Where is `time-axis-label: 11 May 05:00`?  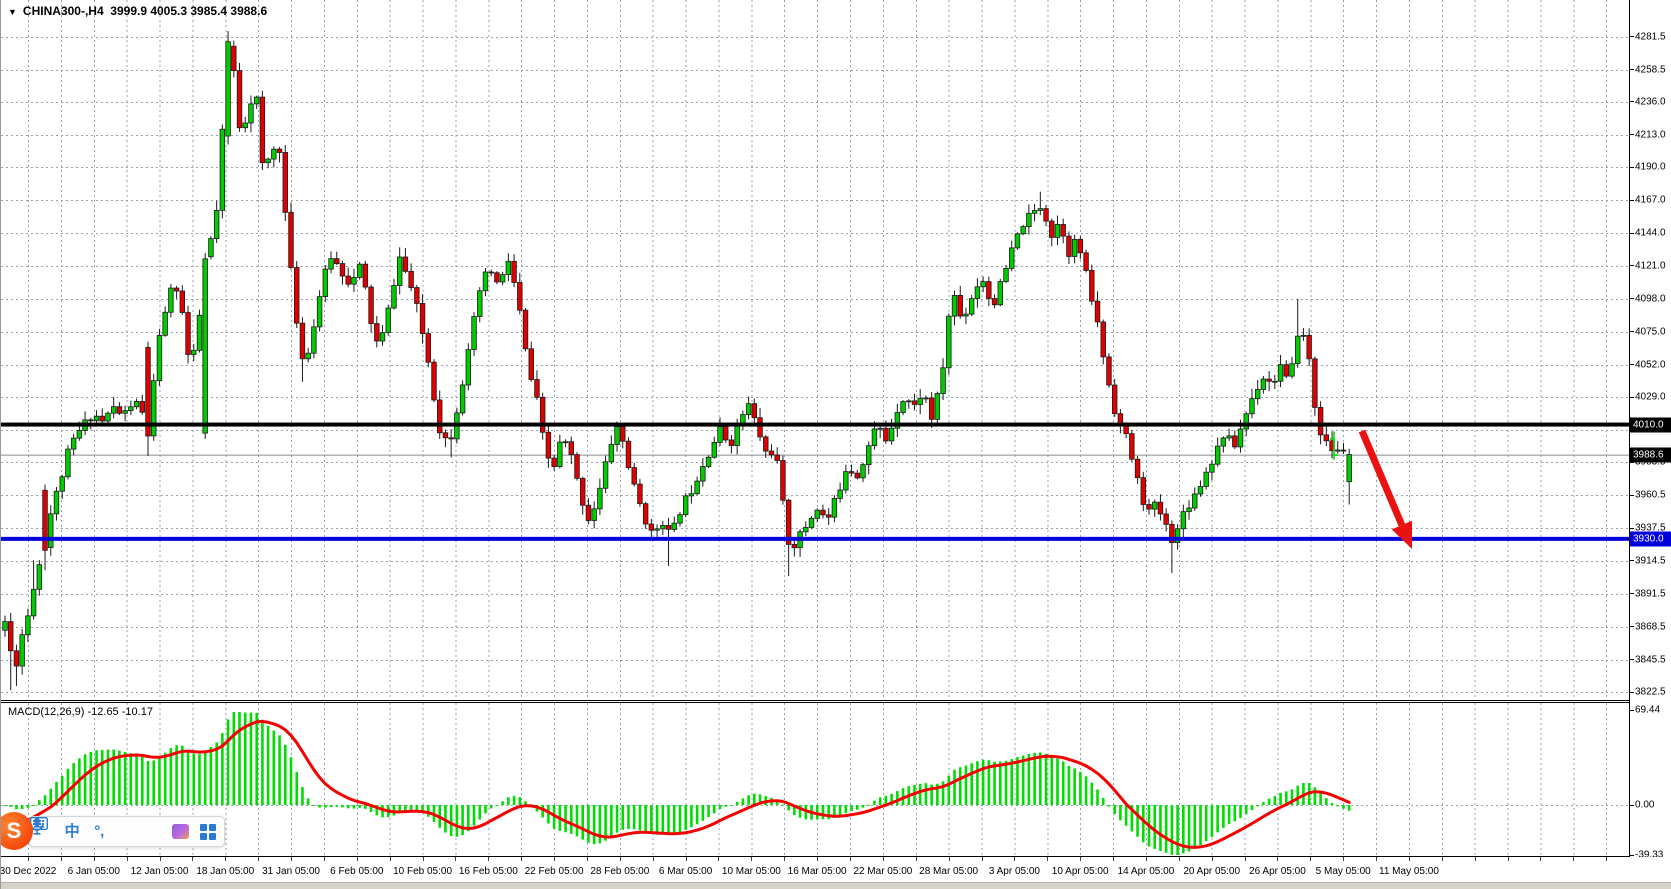 time-axis-label: 11 May 05:00 is located at coordinates (1409, 871).